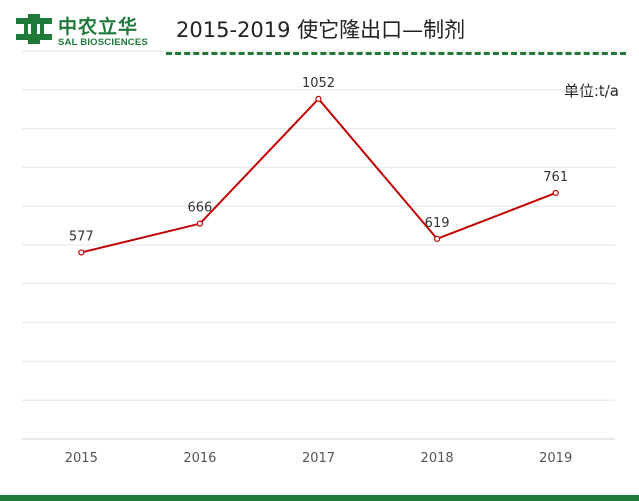  Describe the element at coordinates (319, 498) in the screenshot. I see `bottom-bar` at that location.